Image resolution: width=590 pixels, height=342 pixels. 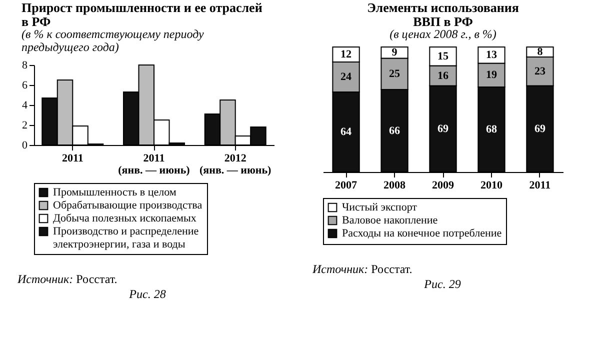 I want to click on data-label: 68, so click(x=492, y=130).